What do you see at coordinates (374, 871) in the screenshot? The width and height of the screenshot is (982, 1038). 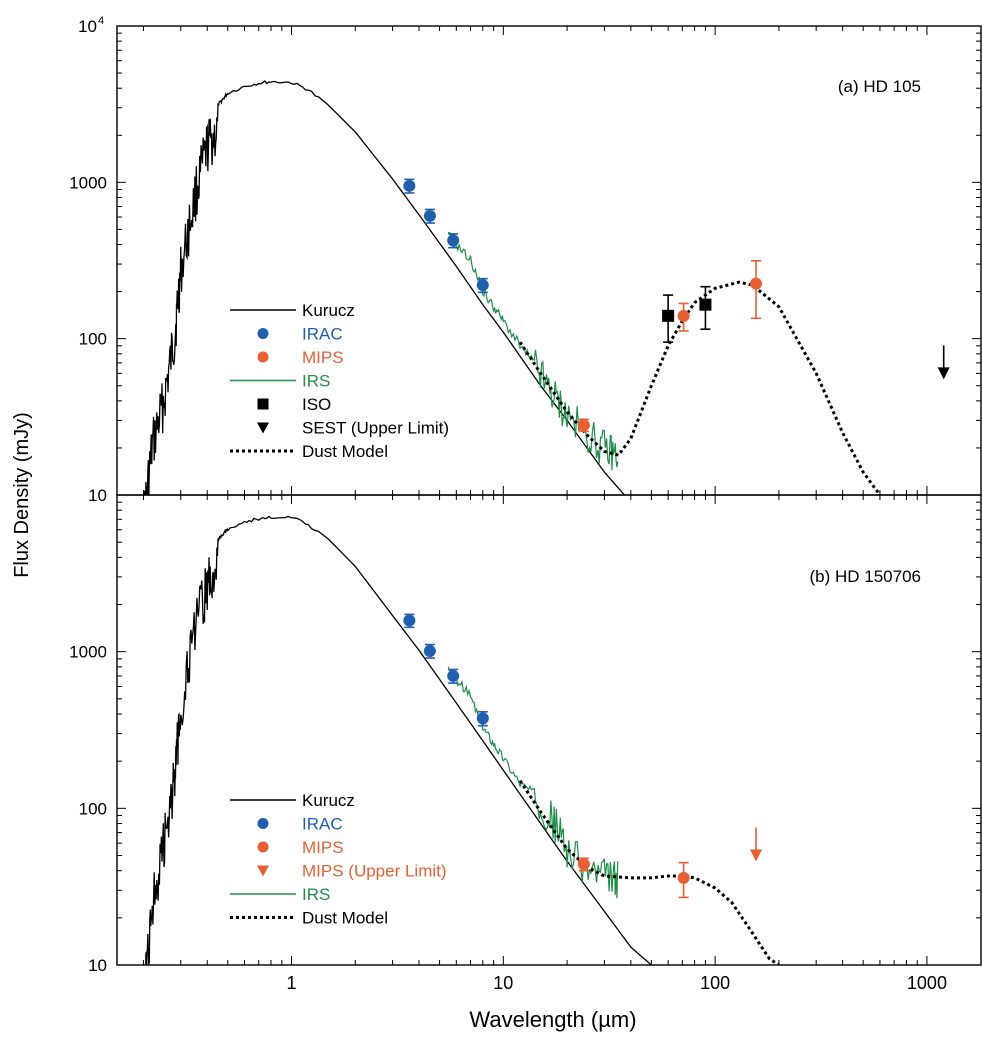 I see `legend-label: MIPS (Upper Limit)` at bounding box center [374, 871].